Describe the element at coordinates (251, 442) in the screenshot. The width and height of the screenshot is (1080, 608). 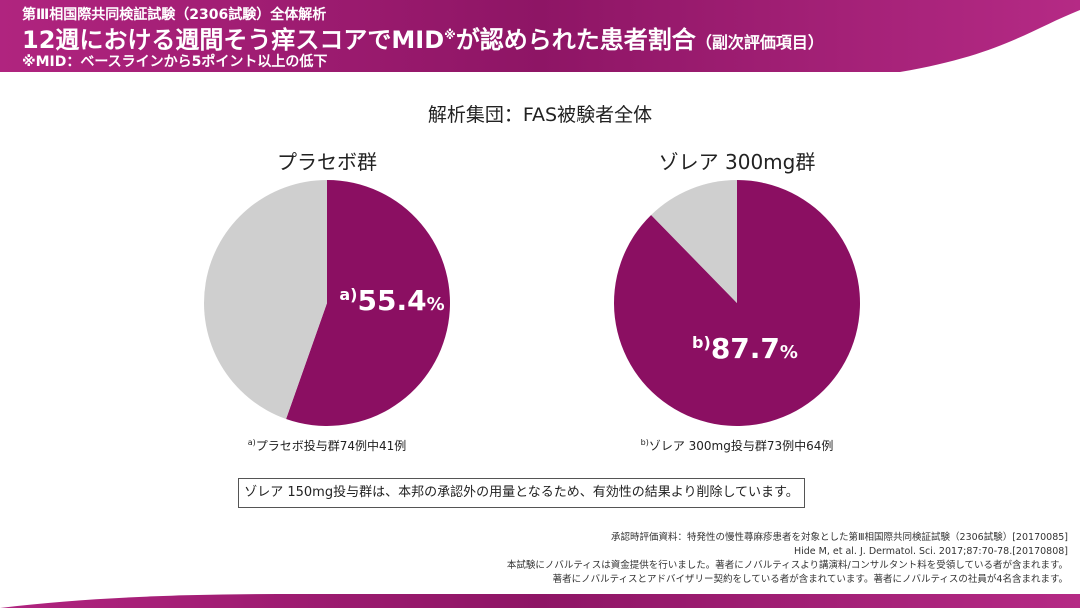
I see `footnote-mark: a)` at that location.